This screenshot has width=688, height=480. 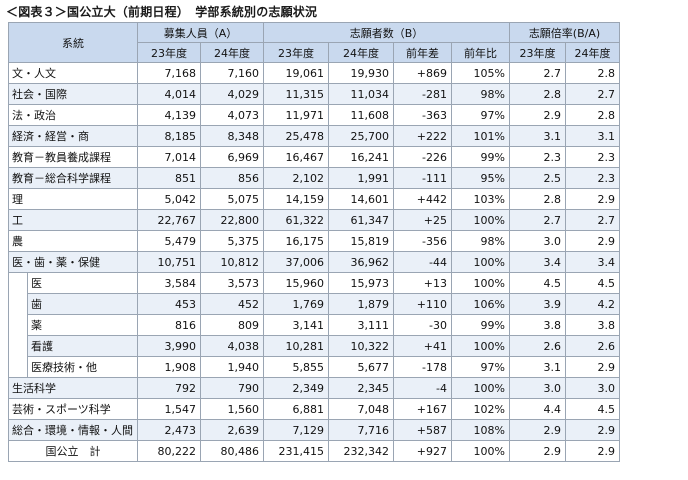 I want to click on cell-r23: 1,547, so click(x=169, y=409).